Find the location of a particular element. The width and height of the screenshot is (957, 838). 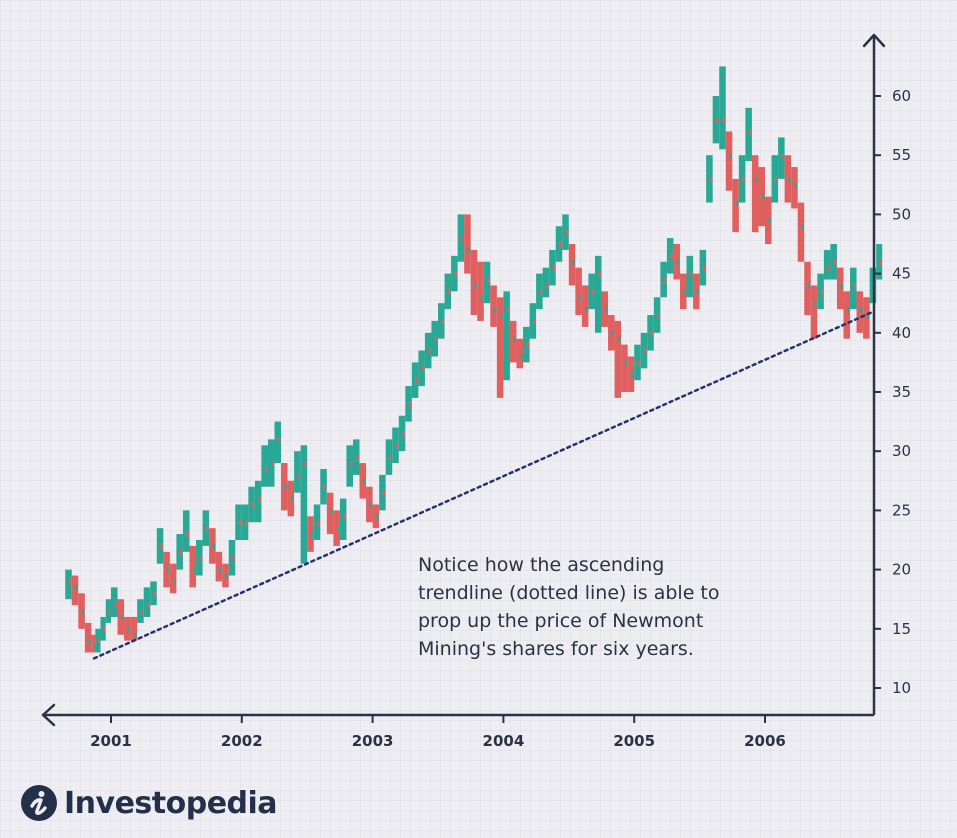

y-tick-label: 40 is located at coordinates (901, 333).